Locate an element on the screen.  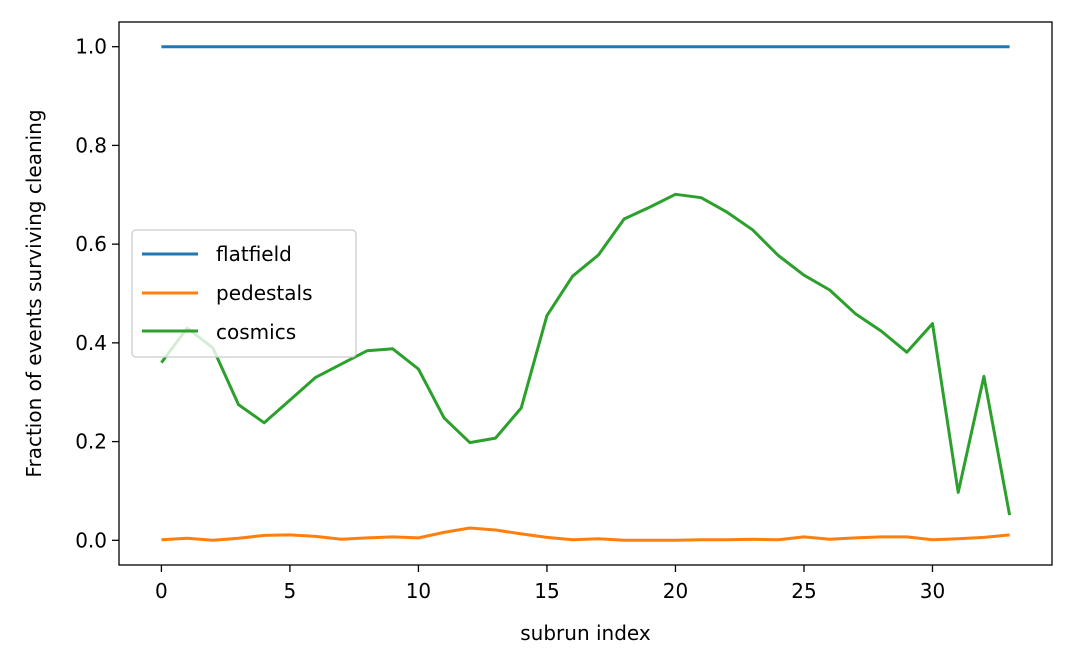
x-tick-label: 15 is located at coordinates (546, 591).